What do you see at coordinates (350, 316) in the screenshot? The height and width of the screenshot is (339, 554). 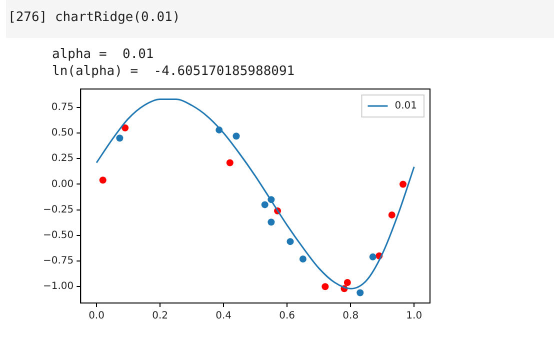 I see `x-tick-label: 0.8` at bounding box center [350, 316].